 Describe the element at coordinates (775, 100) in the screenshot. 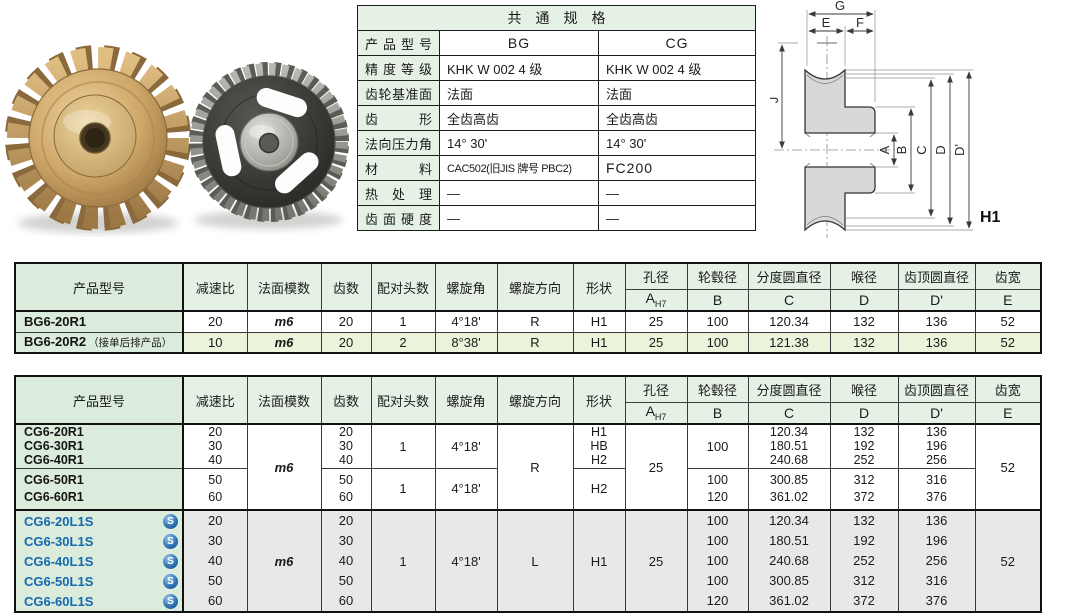

I see `dim-label-j: J` at that location.